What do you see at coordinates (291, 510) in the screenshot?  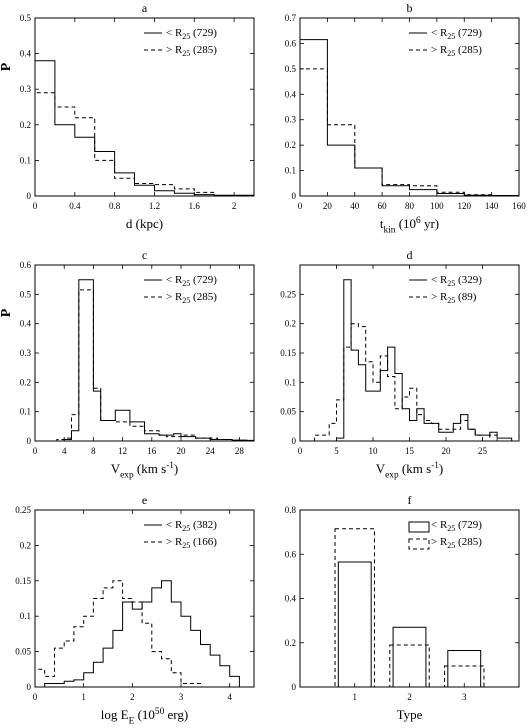 I see `y-tick-label: 0.8` at bounding box center [291, 510].